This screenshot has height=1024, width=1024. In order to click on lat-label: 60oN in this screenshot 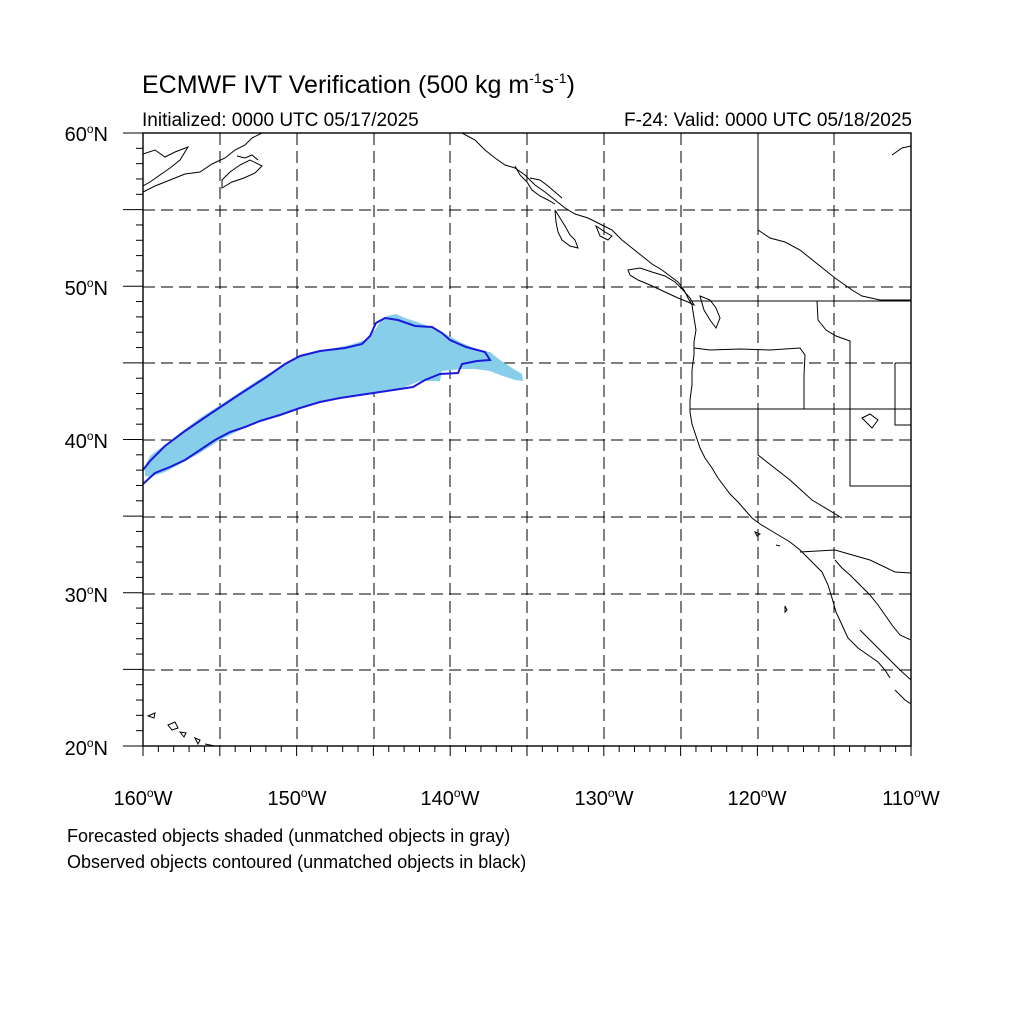, I will do `click(86, 134)`.